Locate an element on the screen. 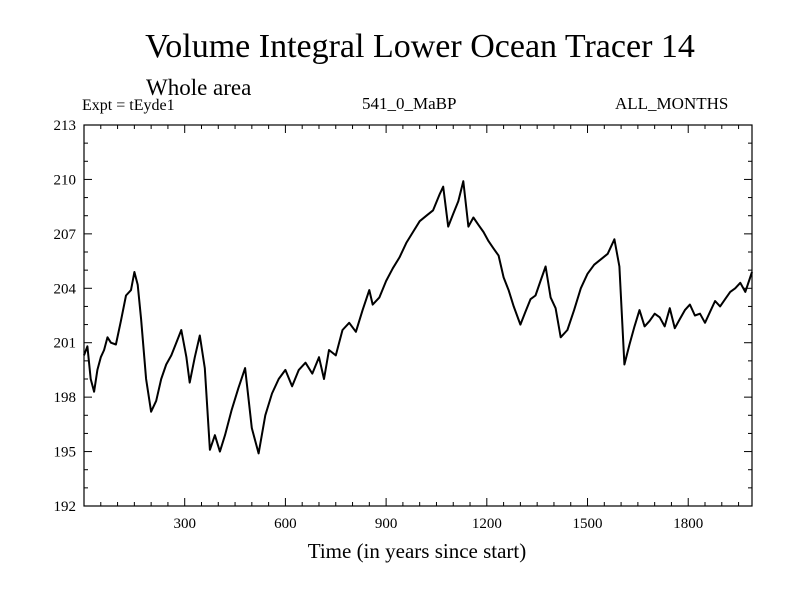  y-tick-label: 213 is located at coordinates (65, 126).